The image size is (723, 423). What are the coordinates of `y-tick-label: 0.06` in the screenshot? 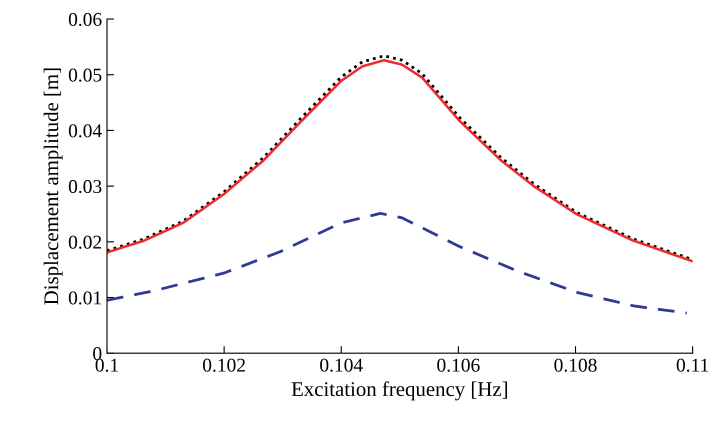 It's located at (85, 19).